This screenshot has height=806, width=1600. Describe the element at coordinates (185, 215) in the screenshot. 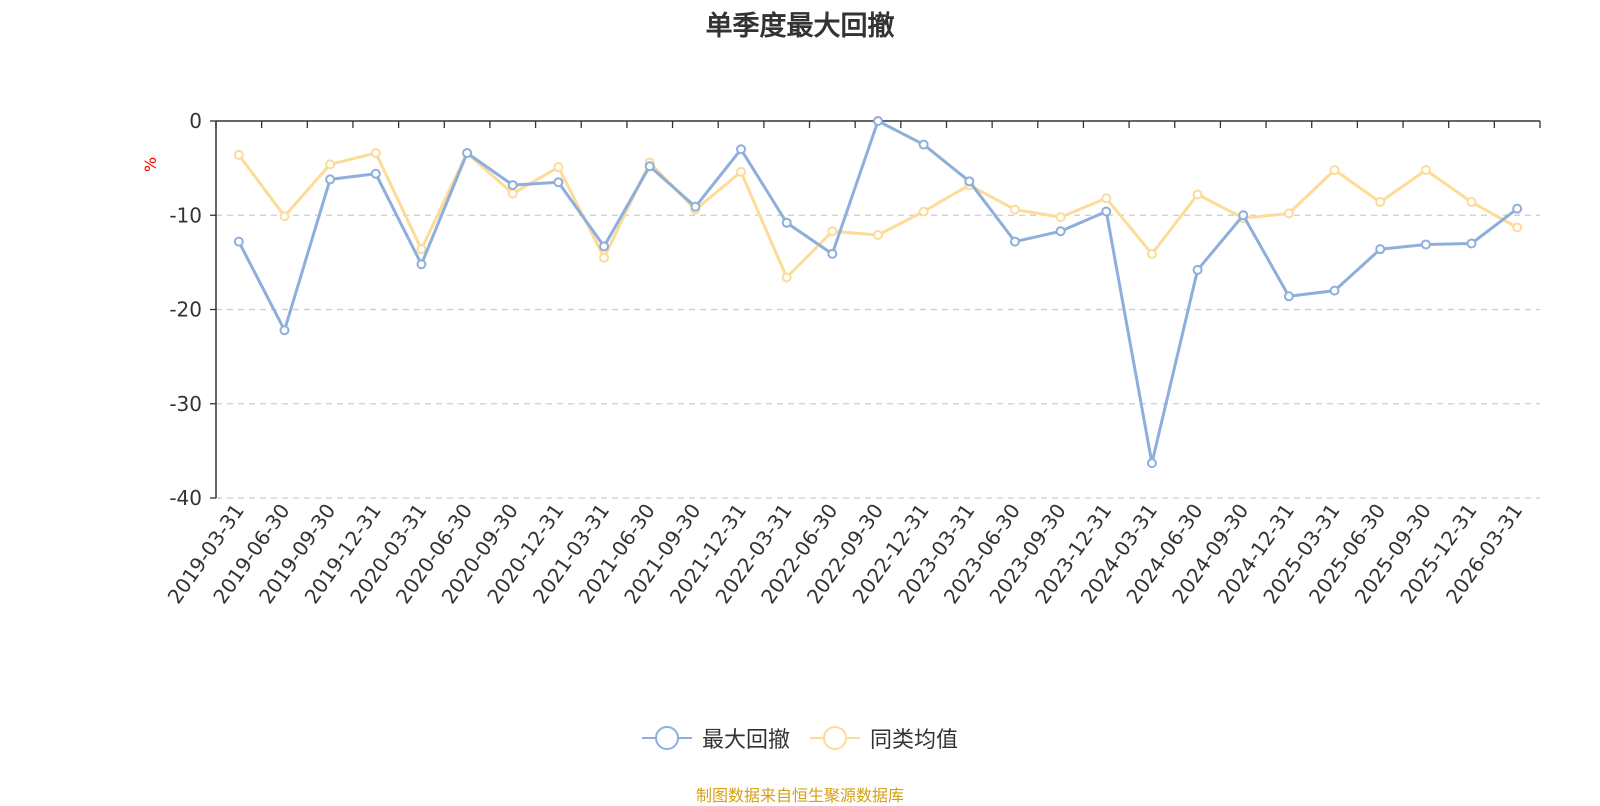

I see `y-tick-label: -10` at that location.